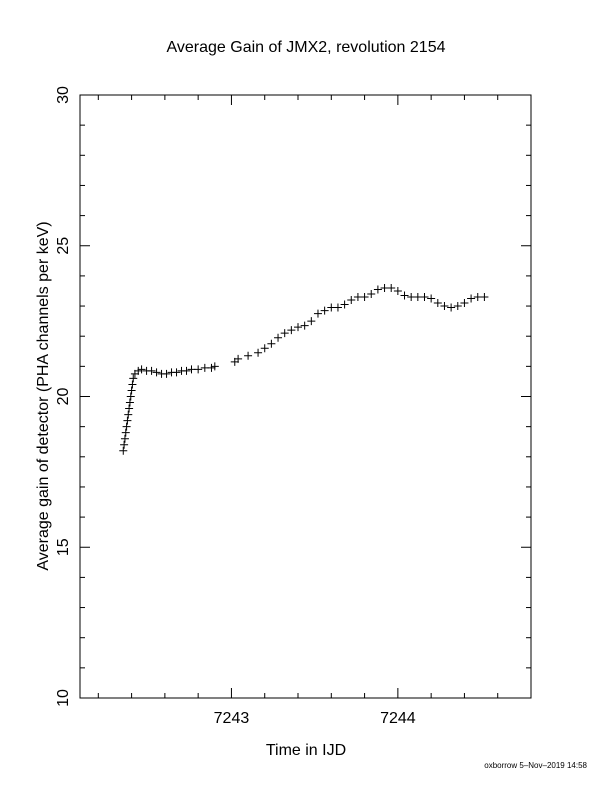 This screenshot has width=612, height=792. What do you see at coordinates (63, 547) in the screenshot?
I see `y-tick-label: 15` at bounding box center [63, 547].